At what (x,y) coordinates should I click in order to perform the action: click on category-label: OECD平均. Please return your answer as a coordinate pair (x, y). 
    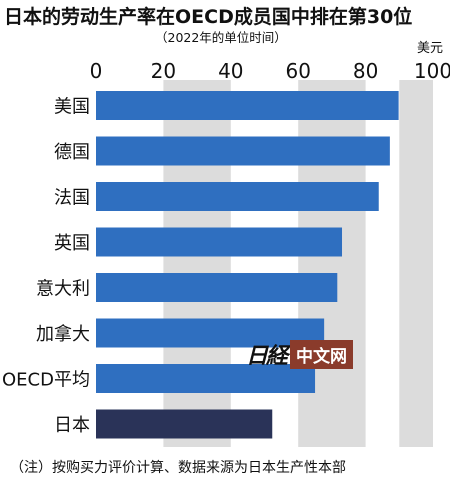
    Looking at the image, I should click on (46, 380).